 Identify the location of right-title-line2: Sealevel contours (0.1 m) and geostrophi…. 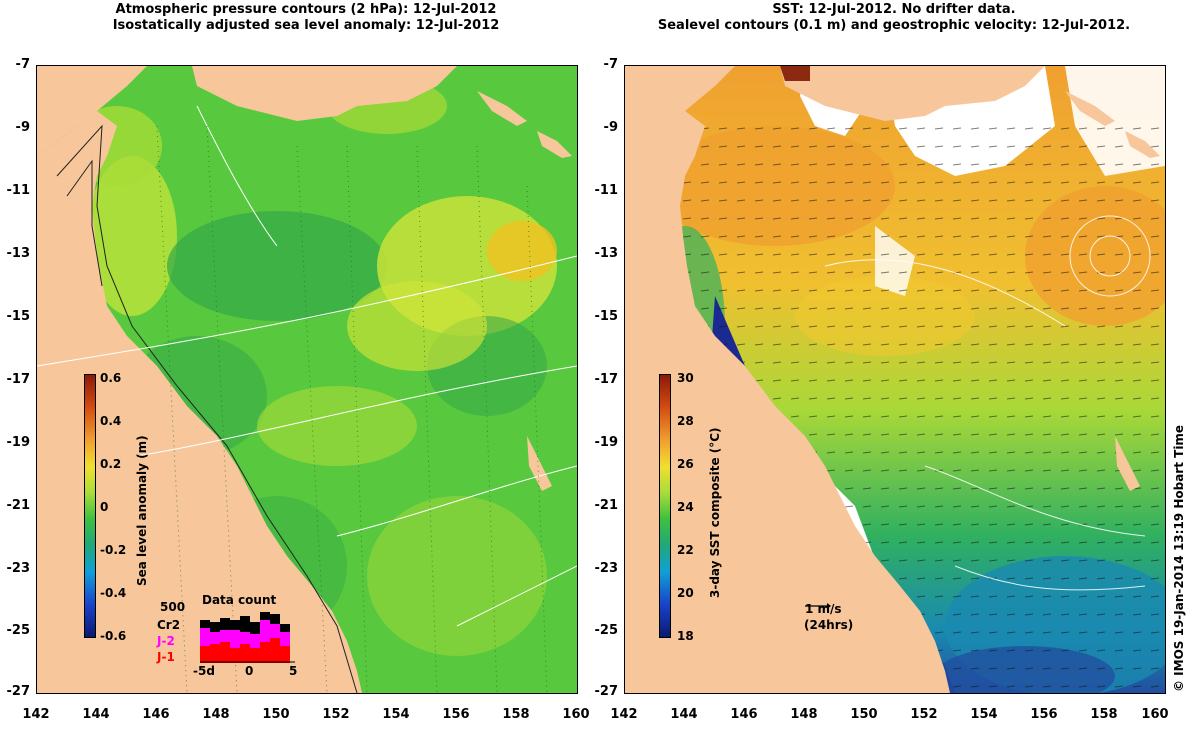
(894, 25).